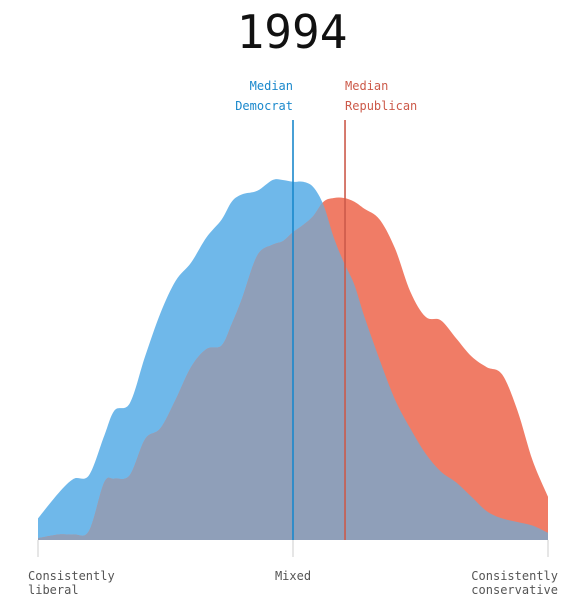 The height and width of the screenshot is (616, 588). I want to click on x-axis-label-2: conservative, so click(514, 590).